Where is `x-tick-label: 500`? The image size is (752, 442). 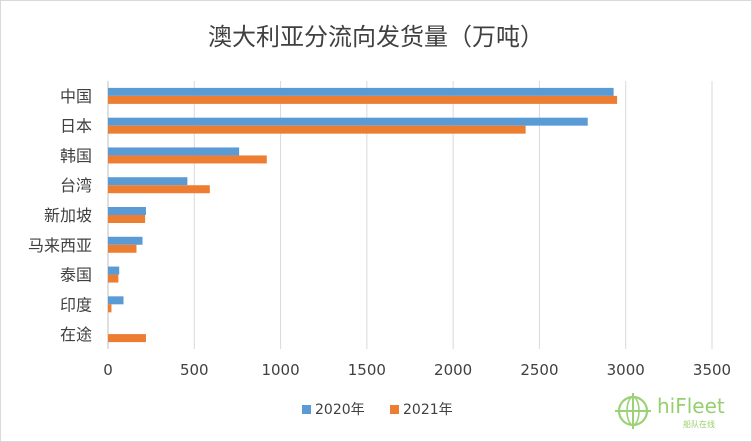 x-tick-label: 500 is located at coordinates (194, 370).